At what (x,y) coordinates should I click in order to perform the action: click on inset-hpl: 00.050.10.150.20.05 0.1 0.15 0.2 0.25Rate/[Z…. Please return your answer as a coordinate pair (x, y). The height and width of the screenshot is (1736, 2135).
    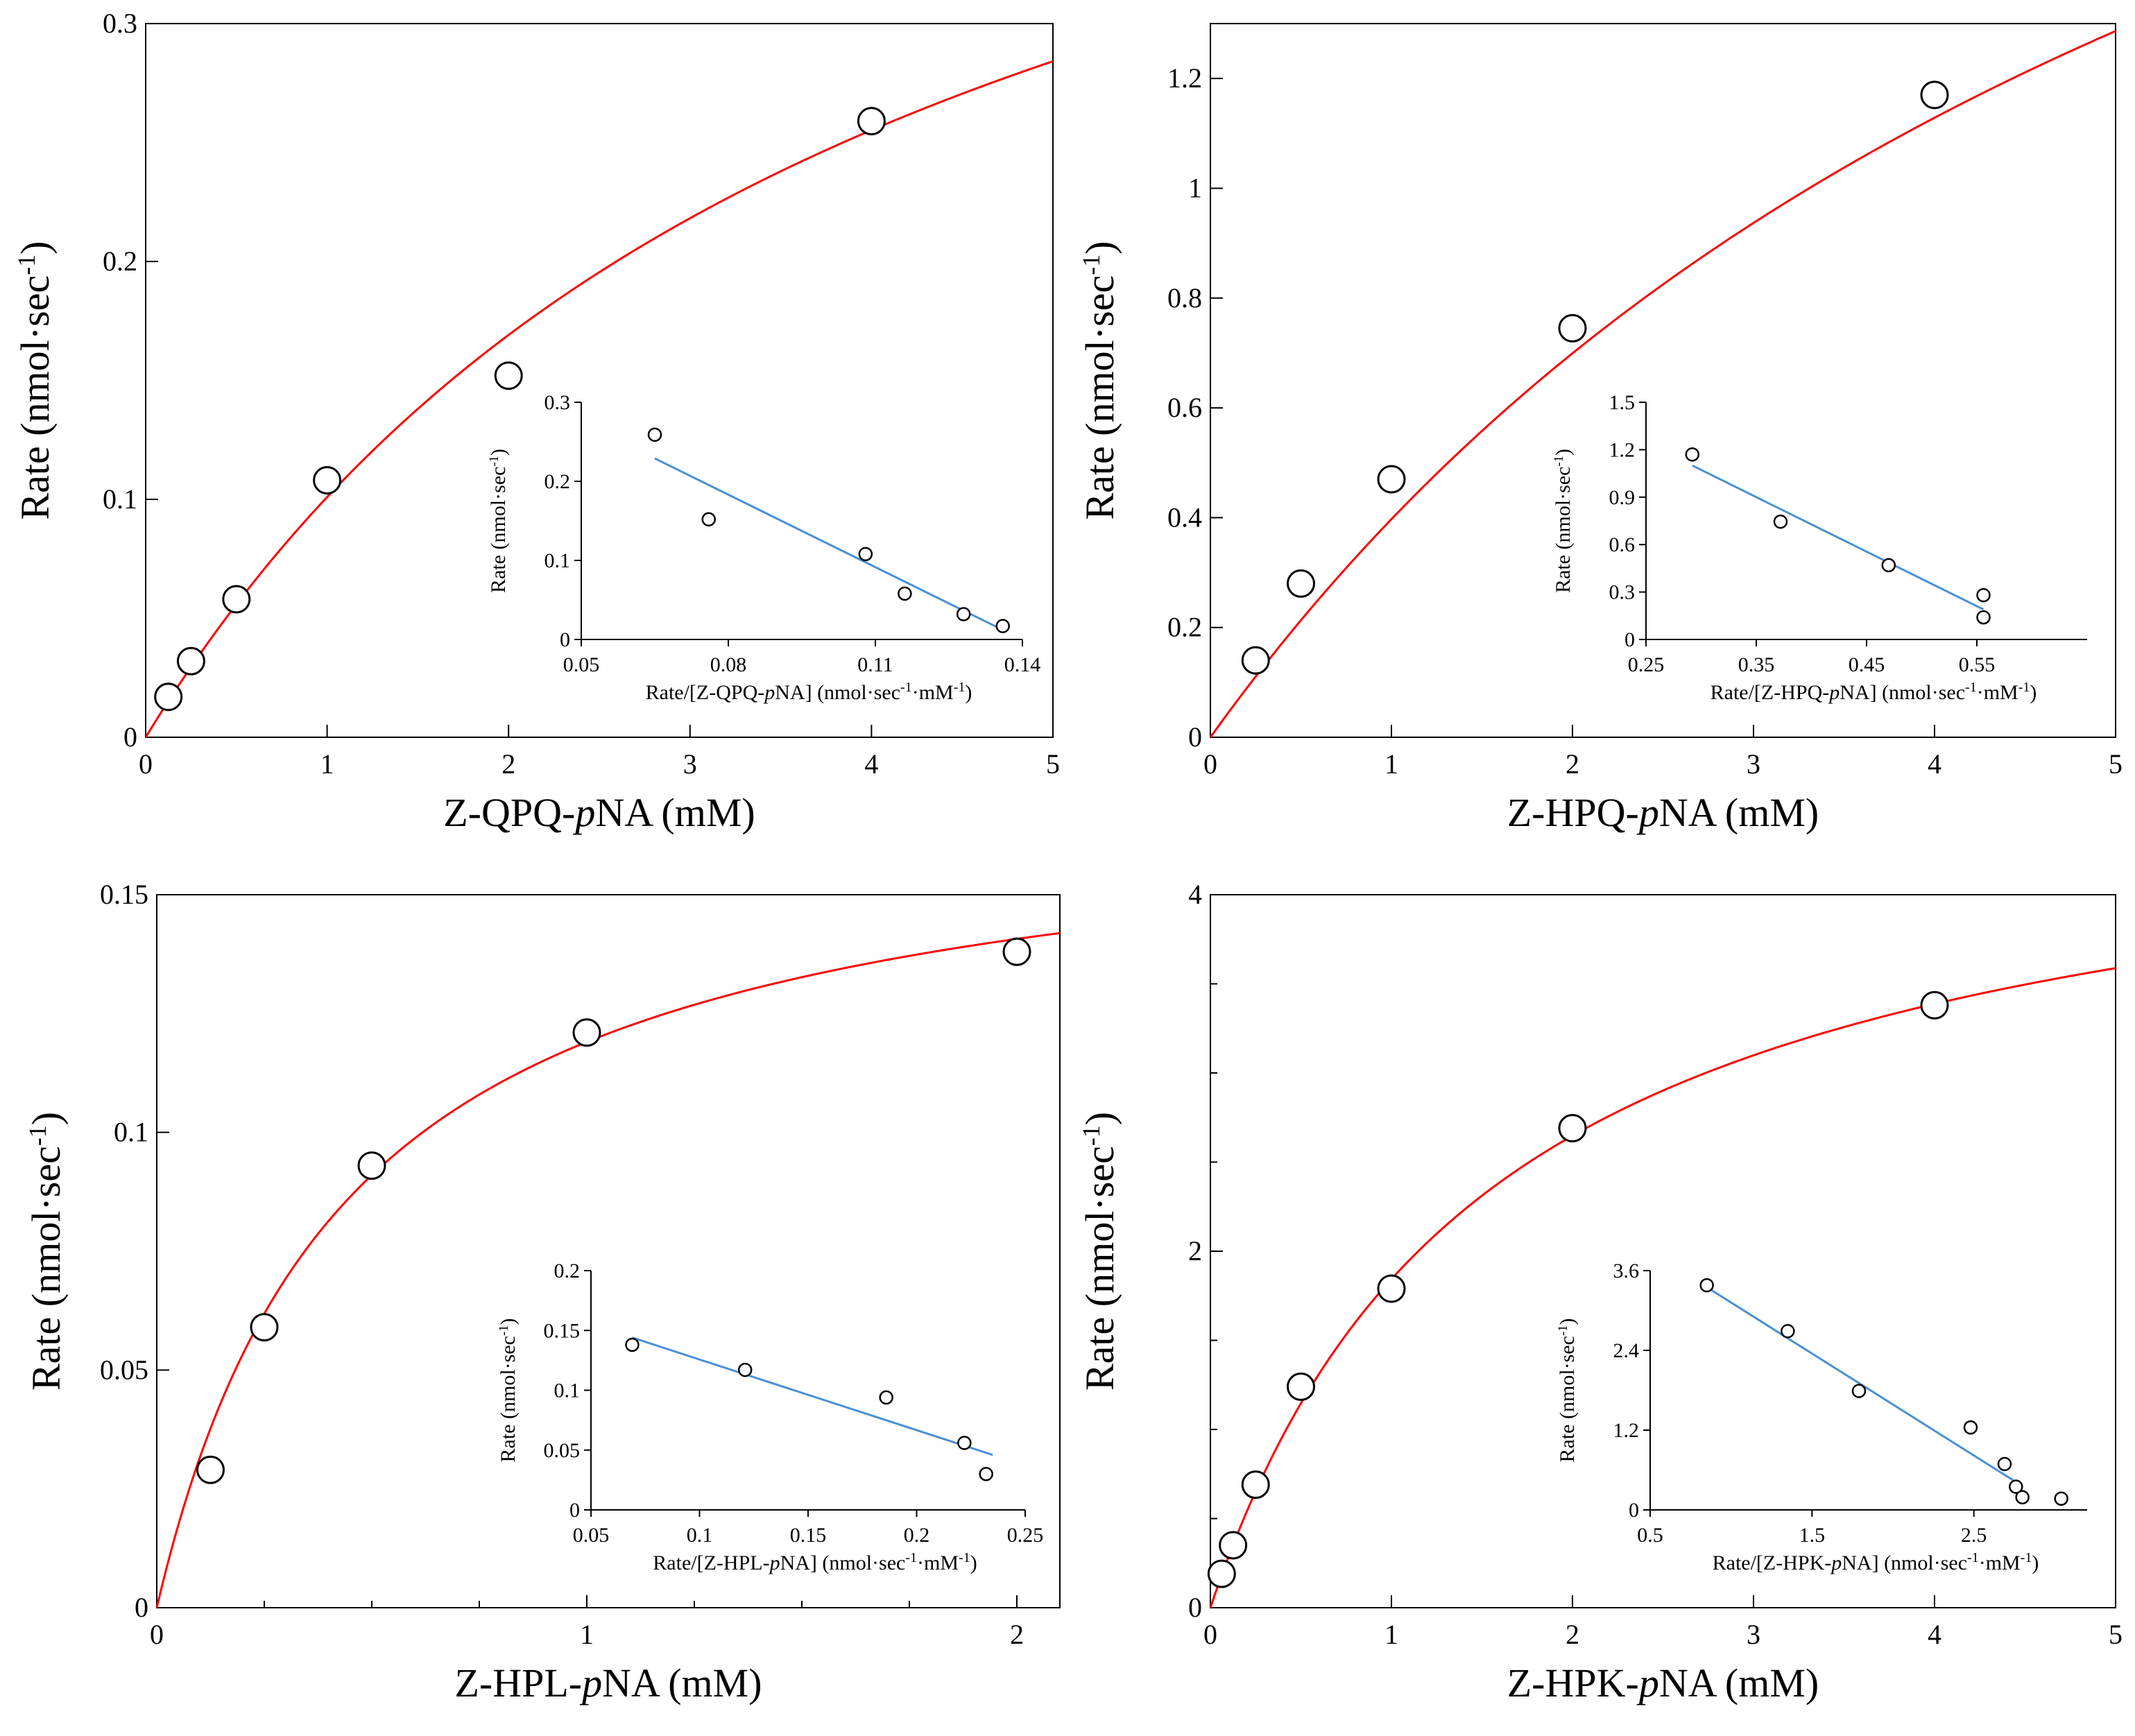
    Looking at the image, I should click on (770, 1417).